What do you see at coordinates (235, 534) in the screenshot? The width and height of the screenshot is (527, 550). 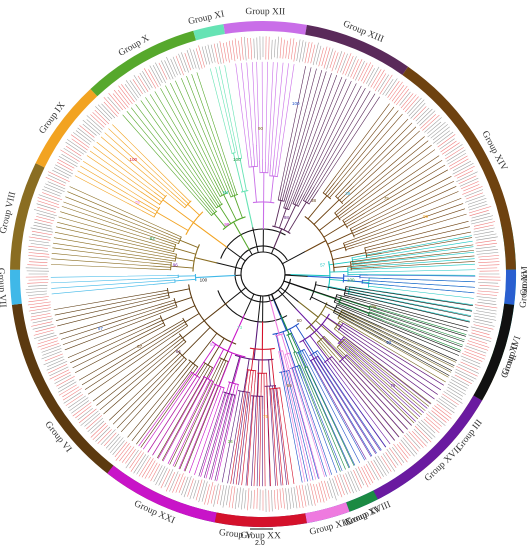 I see `group-label-group-v: Group V` at bounding box center [235, 534].